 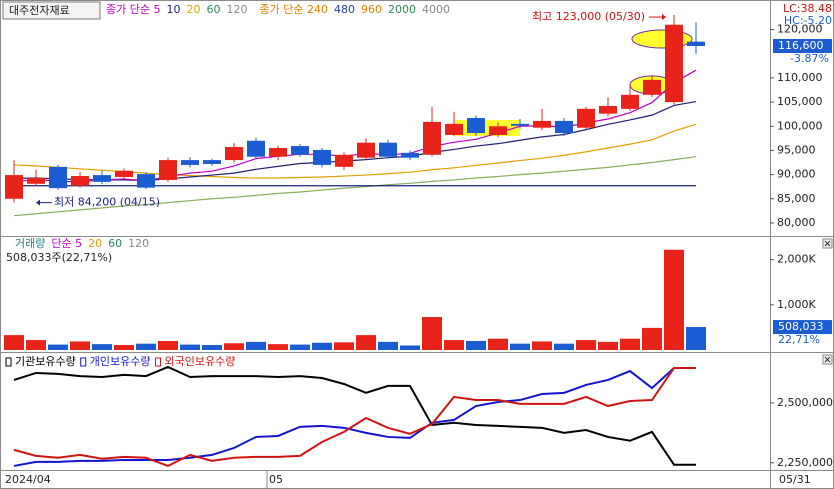 I want to click on legend-item: 2000, so click(x=402, y=9).